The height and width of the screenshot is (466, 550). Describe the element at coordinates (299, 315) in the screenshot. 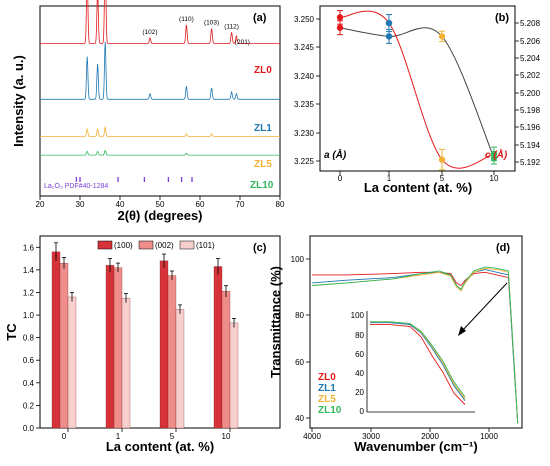

I see `panel-d-ytick-label: 80` at that location.